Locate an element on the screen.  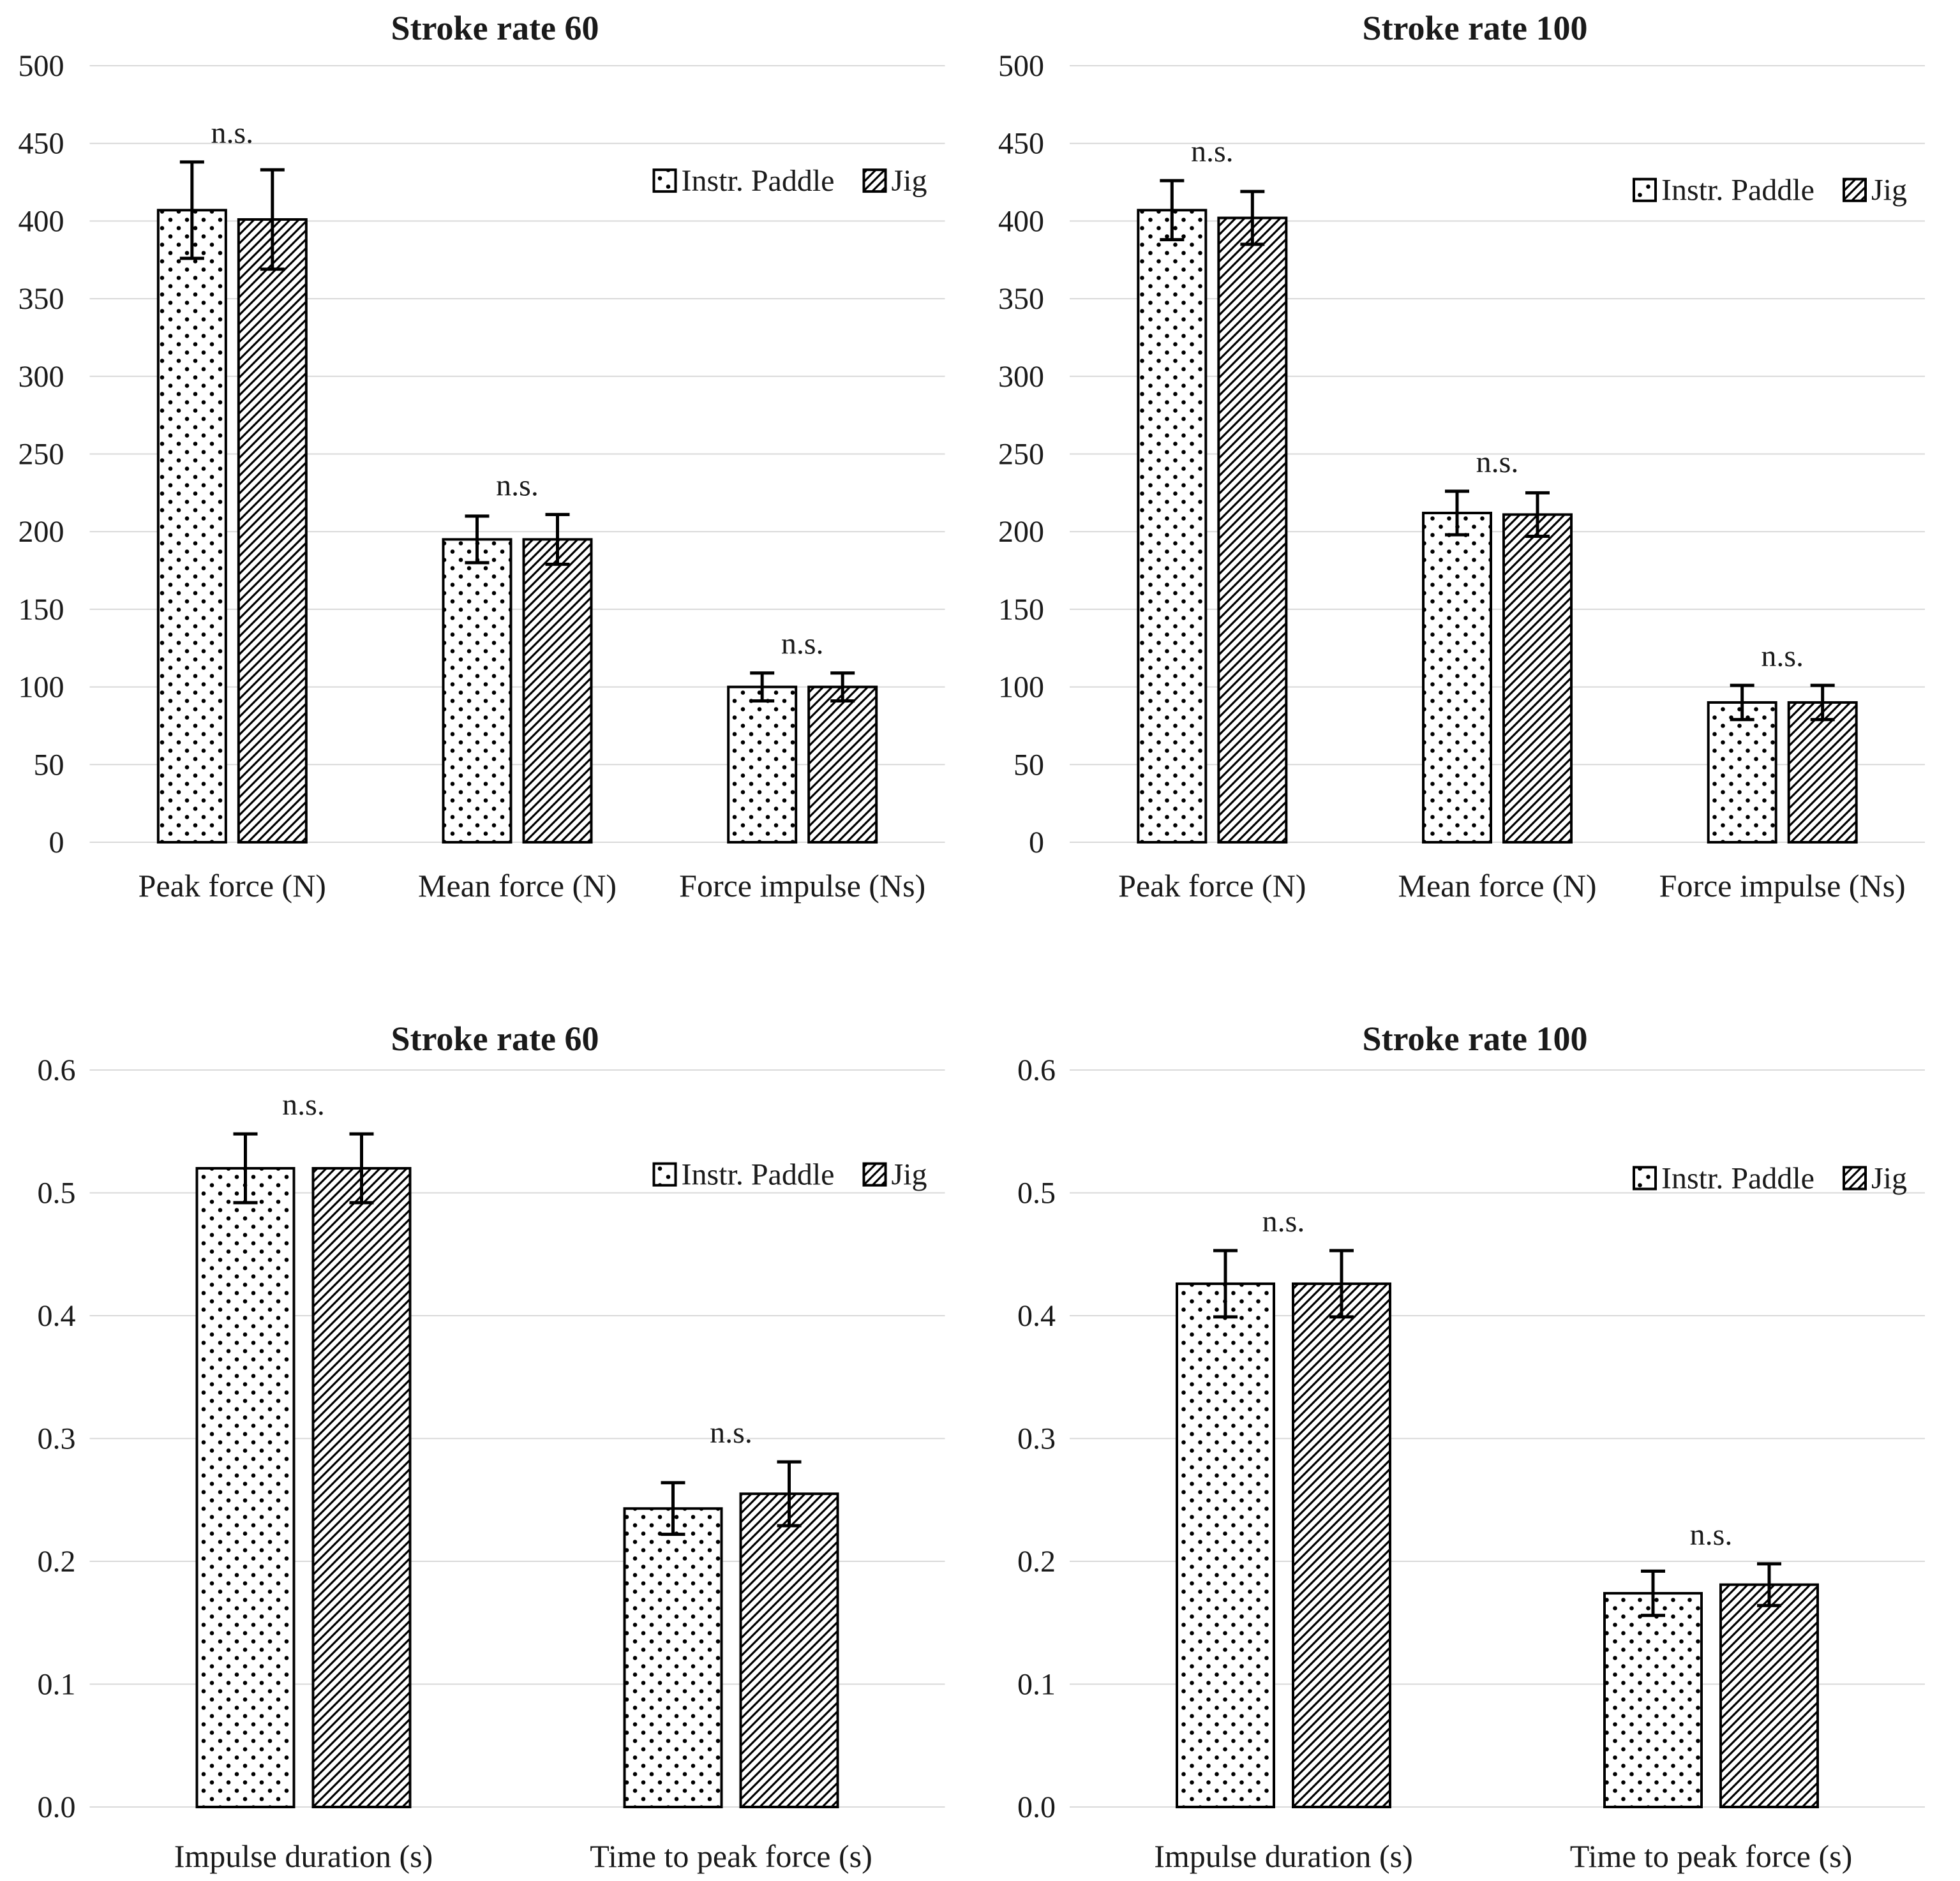
error-bar-instr-paddle-peak-force-n is located at coordinates (192, 210).